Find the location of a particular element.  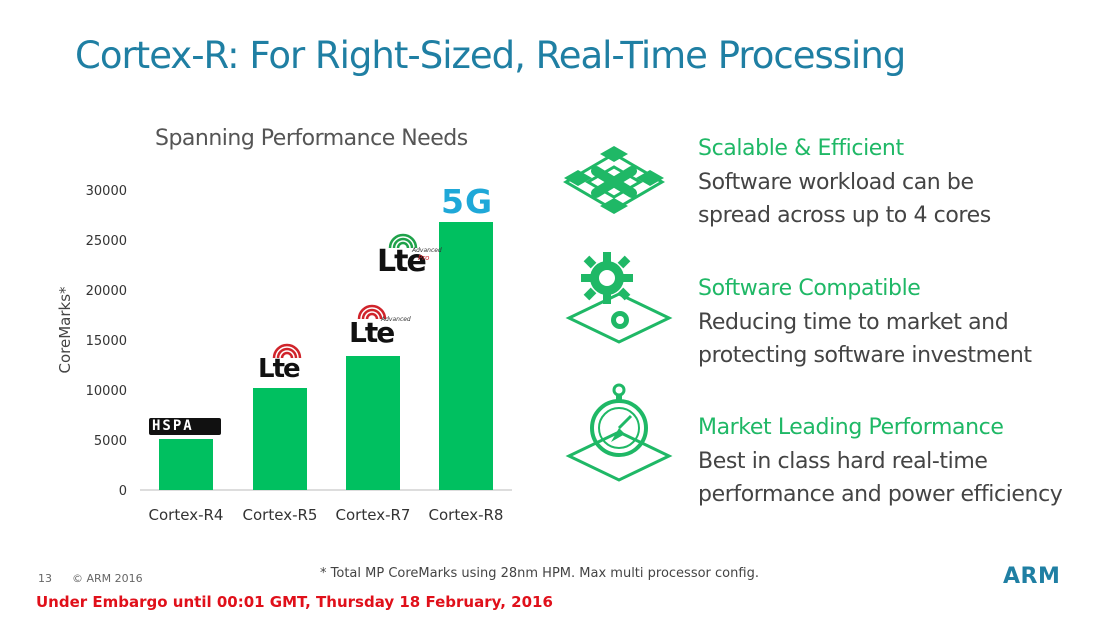

y-tick-label: 10000 is located at coordinates (106, 391).